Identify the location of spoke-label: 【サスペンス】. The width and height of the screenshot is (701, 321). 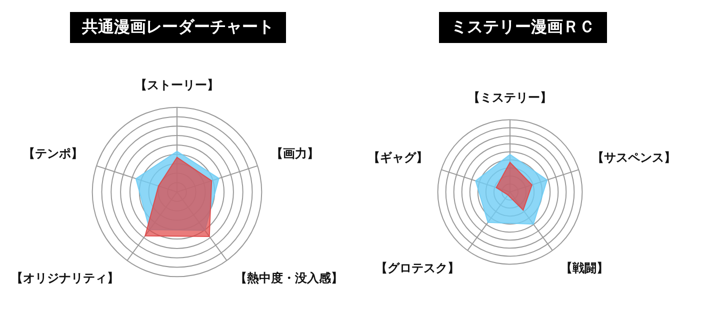
(634, 157).